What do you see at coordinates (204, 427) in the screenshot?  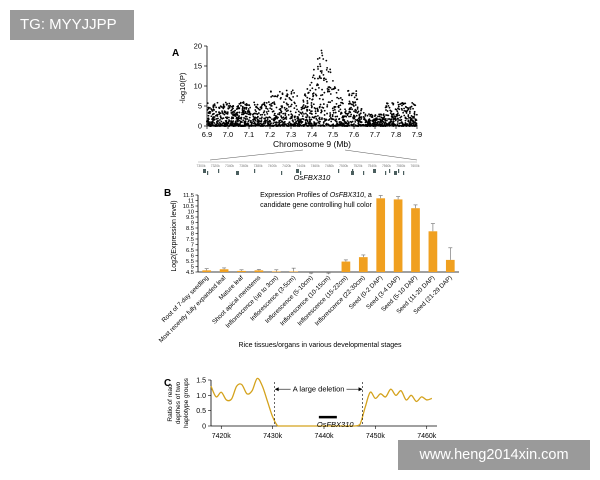 I see `c-ytick-label: 0` at bounding box center [204, 427].